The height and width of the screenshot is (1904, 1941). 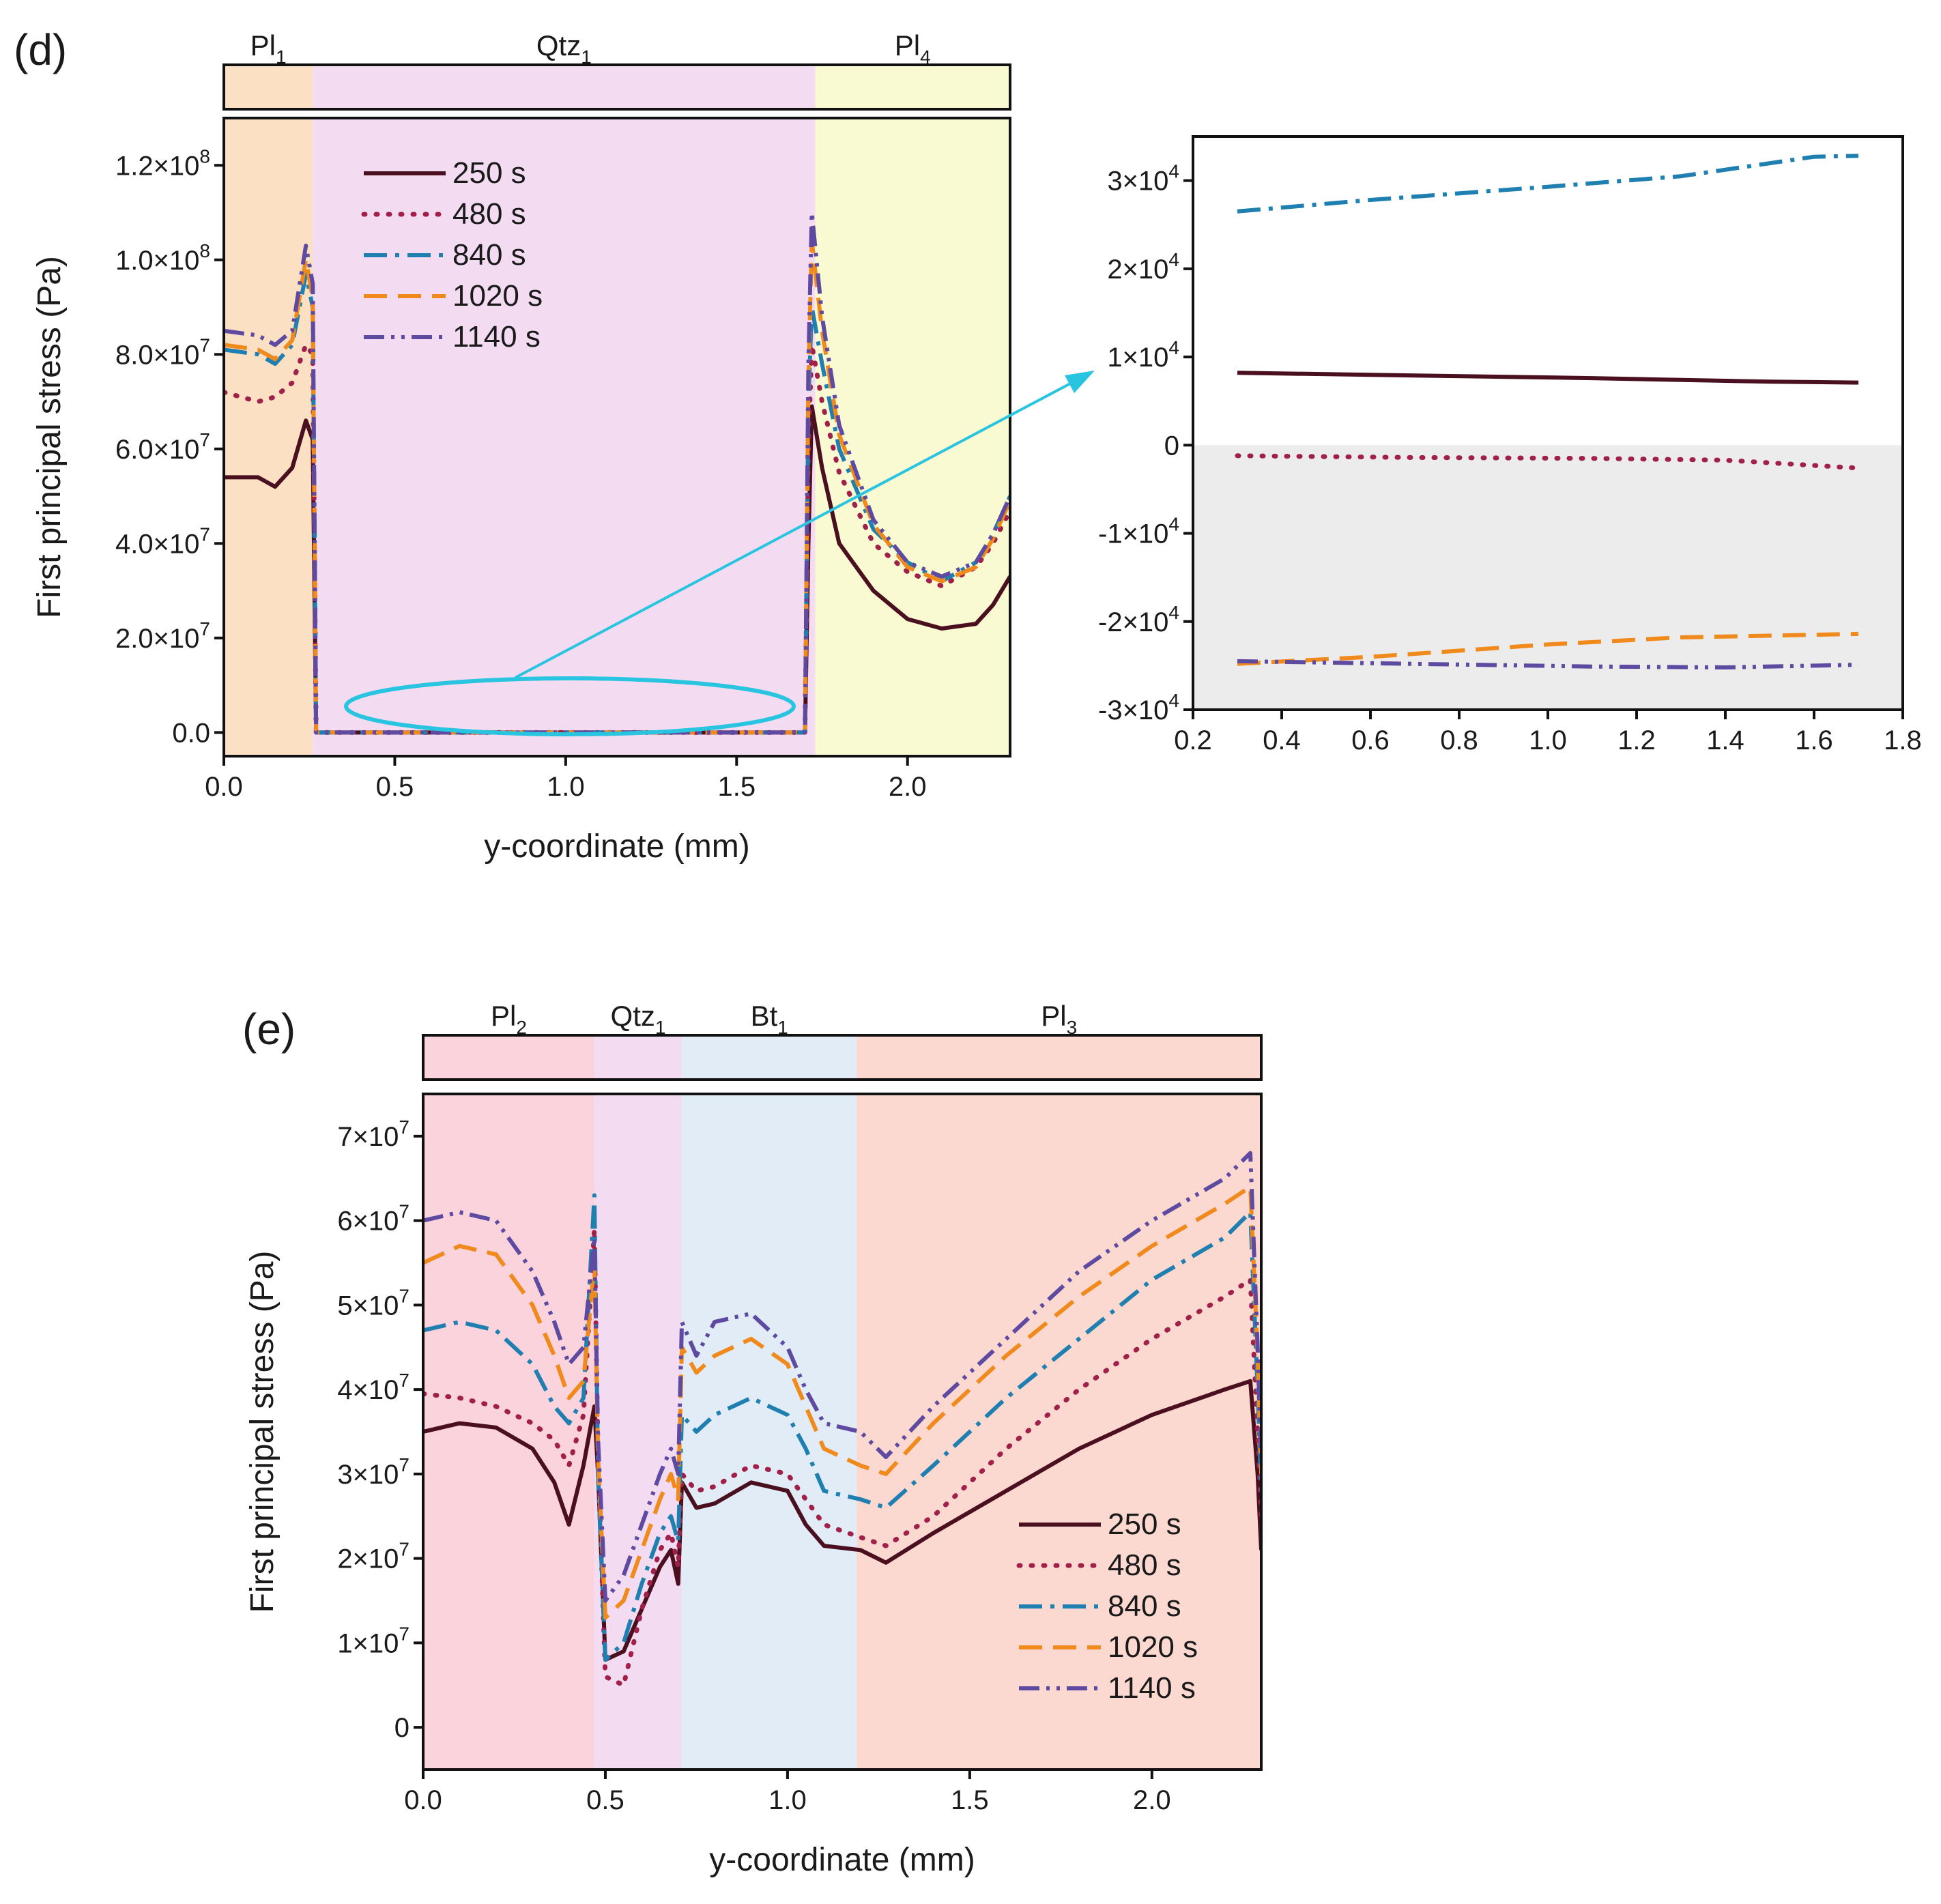 I want to click on x-tick-label: 2.0, so click(x=1152, y=1800).